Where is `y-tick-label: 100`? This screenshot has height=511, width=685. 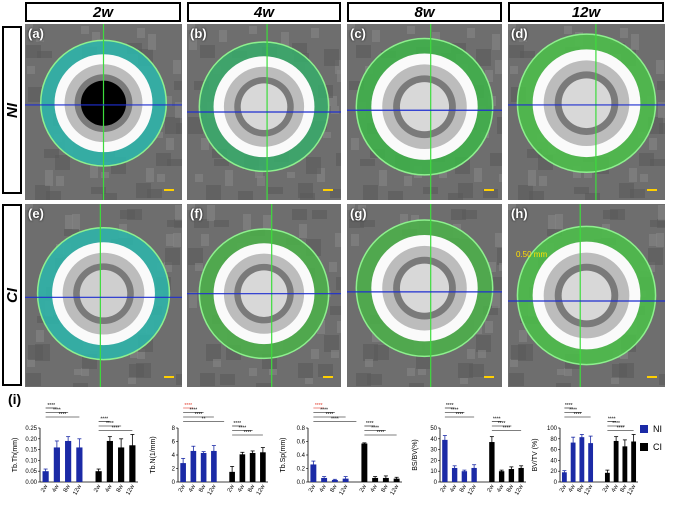 y-tick-label: 100 is located at coordinates (552, 429).